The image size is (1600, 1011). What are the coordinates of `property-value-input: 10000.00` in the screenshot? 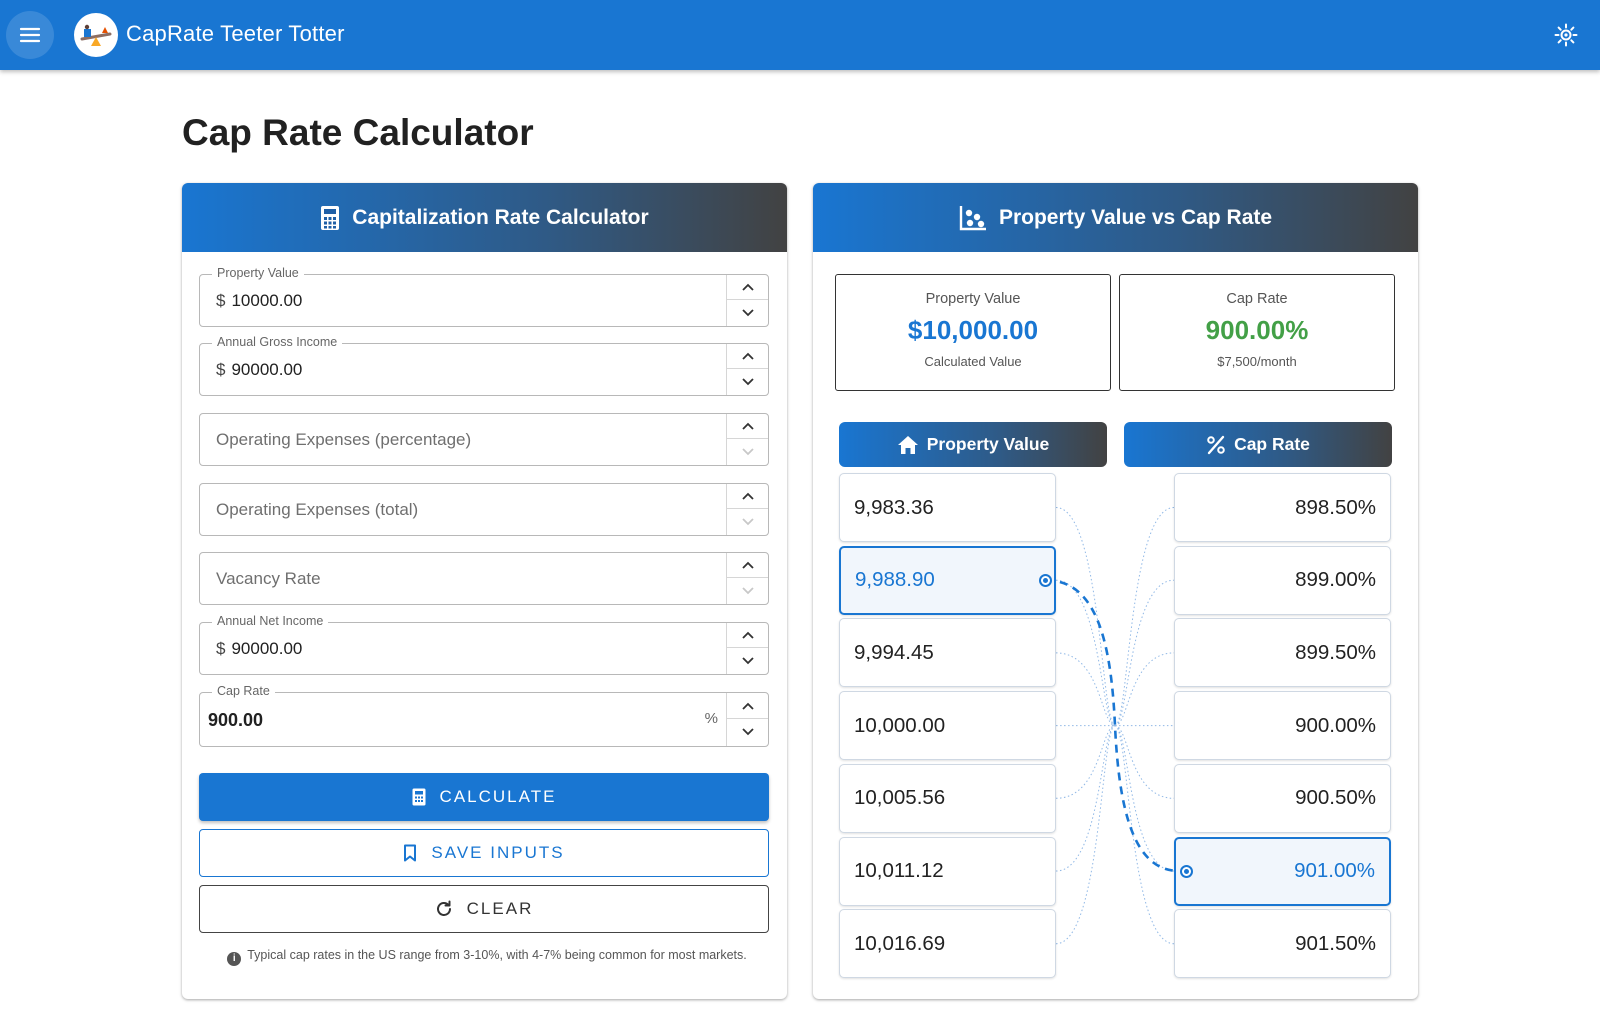 It's located at (267, 300).